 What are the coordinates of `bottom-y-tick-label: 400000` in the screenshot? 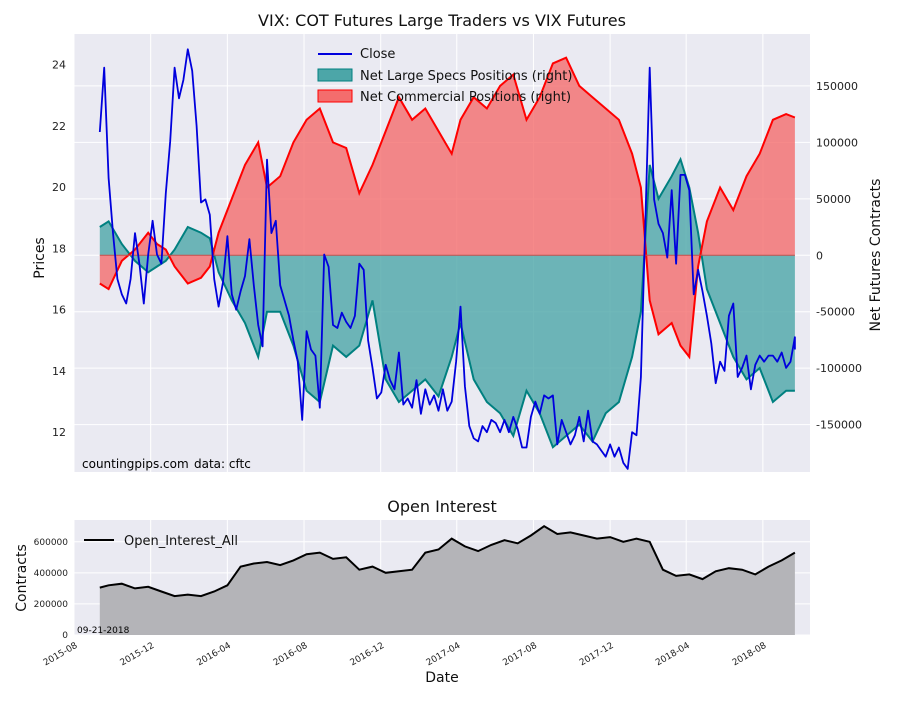 It's located at (51, 574).